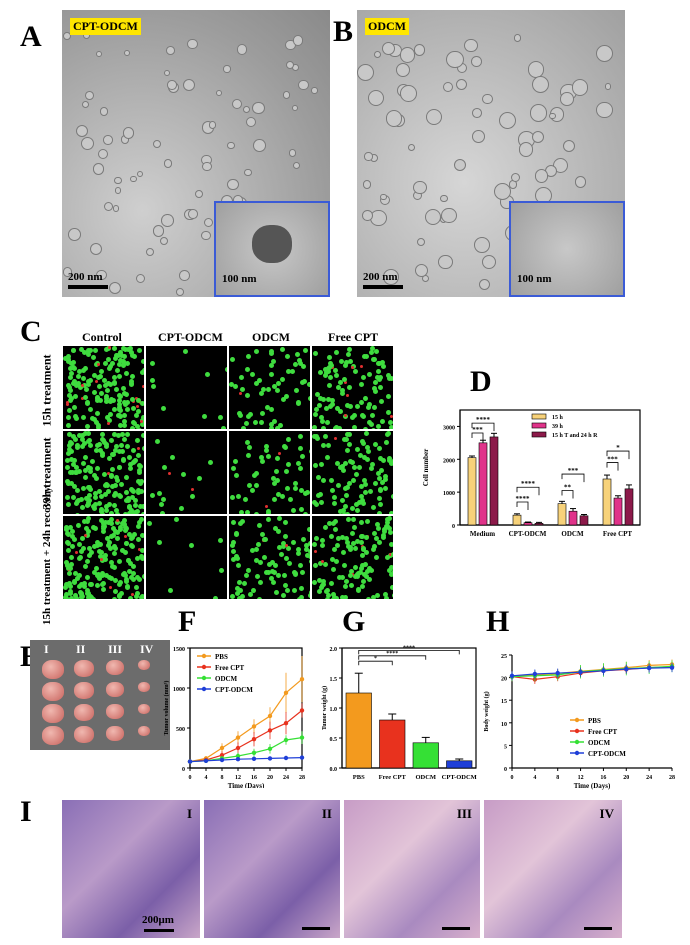  I want to click on scale-bar, so click(159, 930).